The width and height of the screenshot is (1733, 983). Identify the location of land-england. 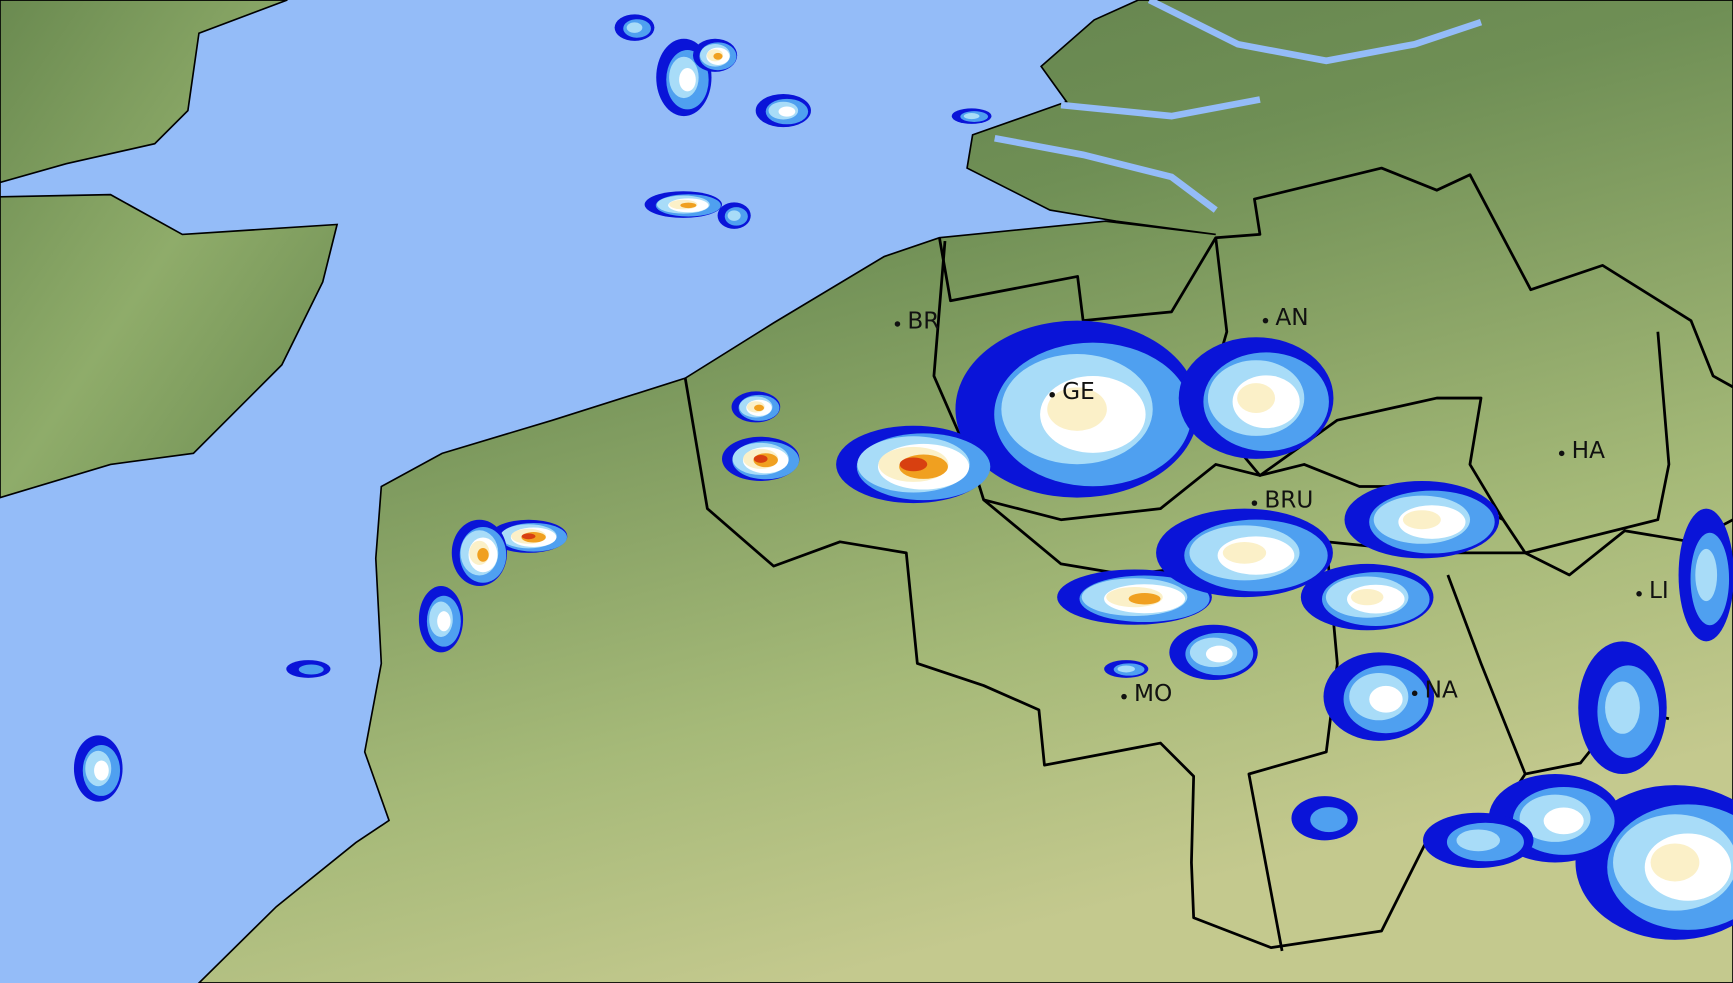
(169, 249).